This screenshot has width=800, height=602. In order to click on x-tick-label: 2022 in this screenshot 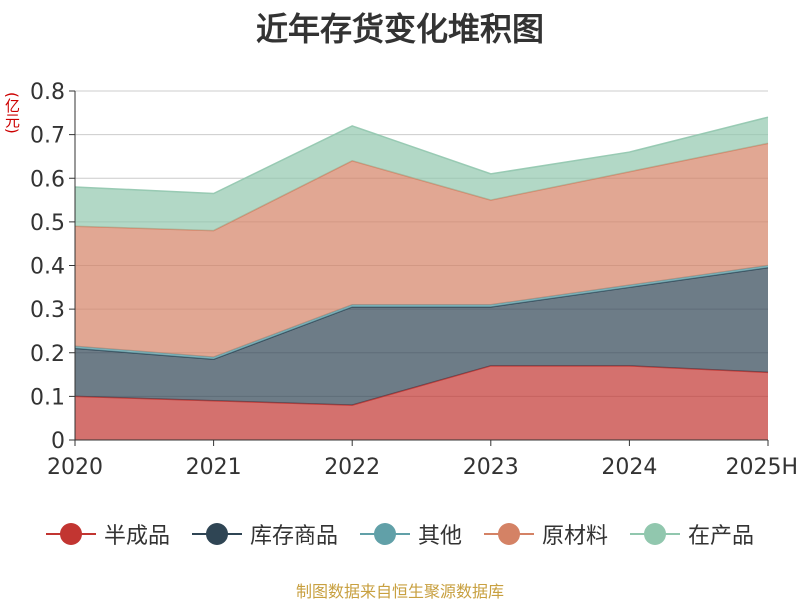, I will do `click(352, 467)`.